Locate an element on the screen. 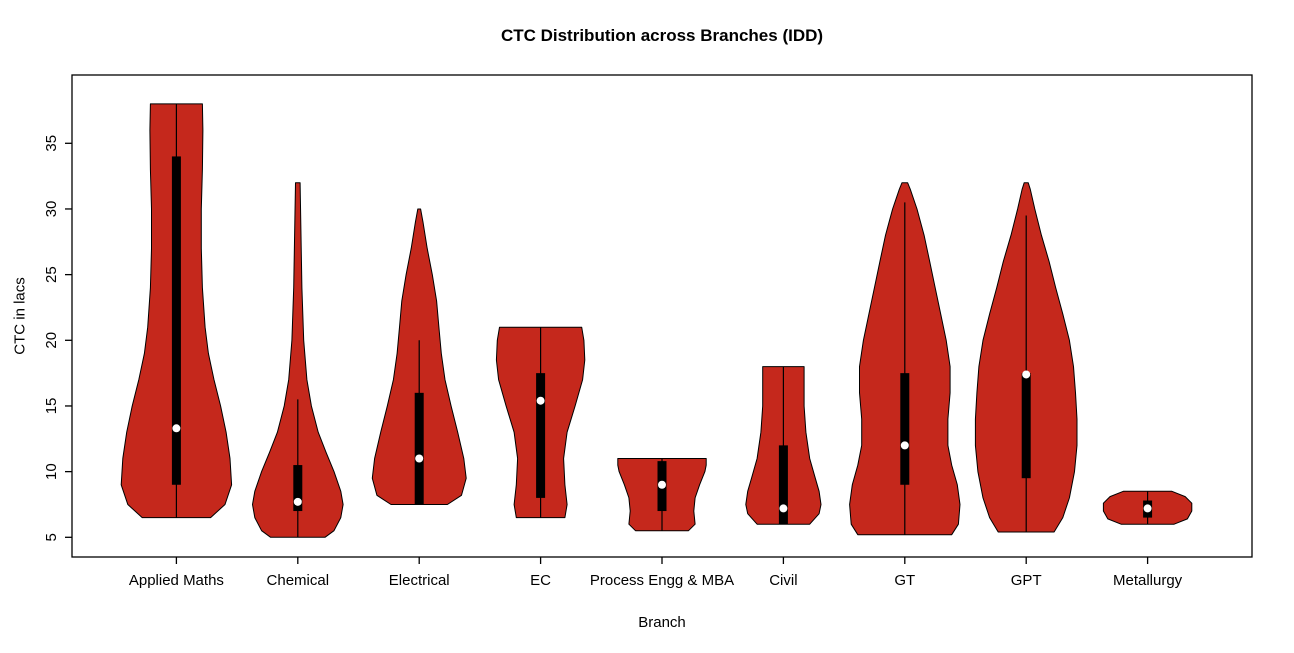  y-tick-label: 10 is located at coordinates (51, 471).